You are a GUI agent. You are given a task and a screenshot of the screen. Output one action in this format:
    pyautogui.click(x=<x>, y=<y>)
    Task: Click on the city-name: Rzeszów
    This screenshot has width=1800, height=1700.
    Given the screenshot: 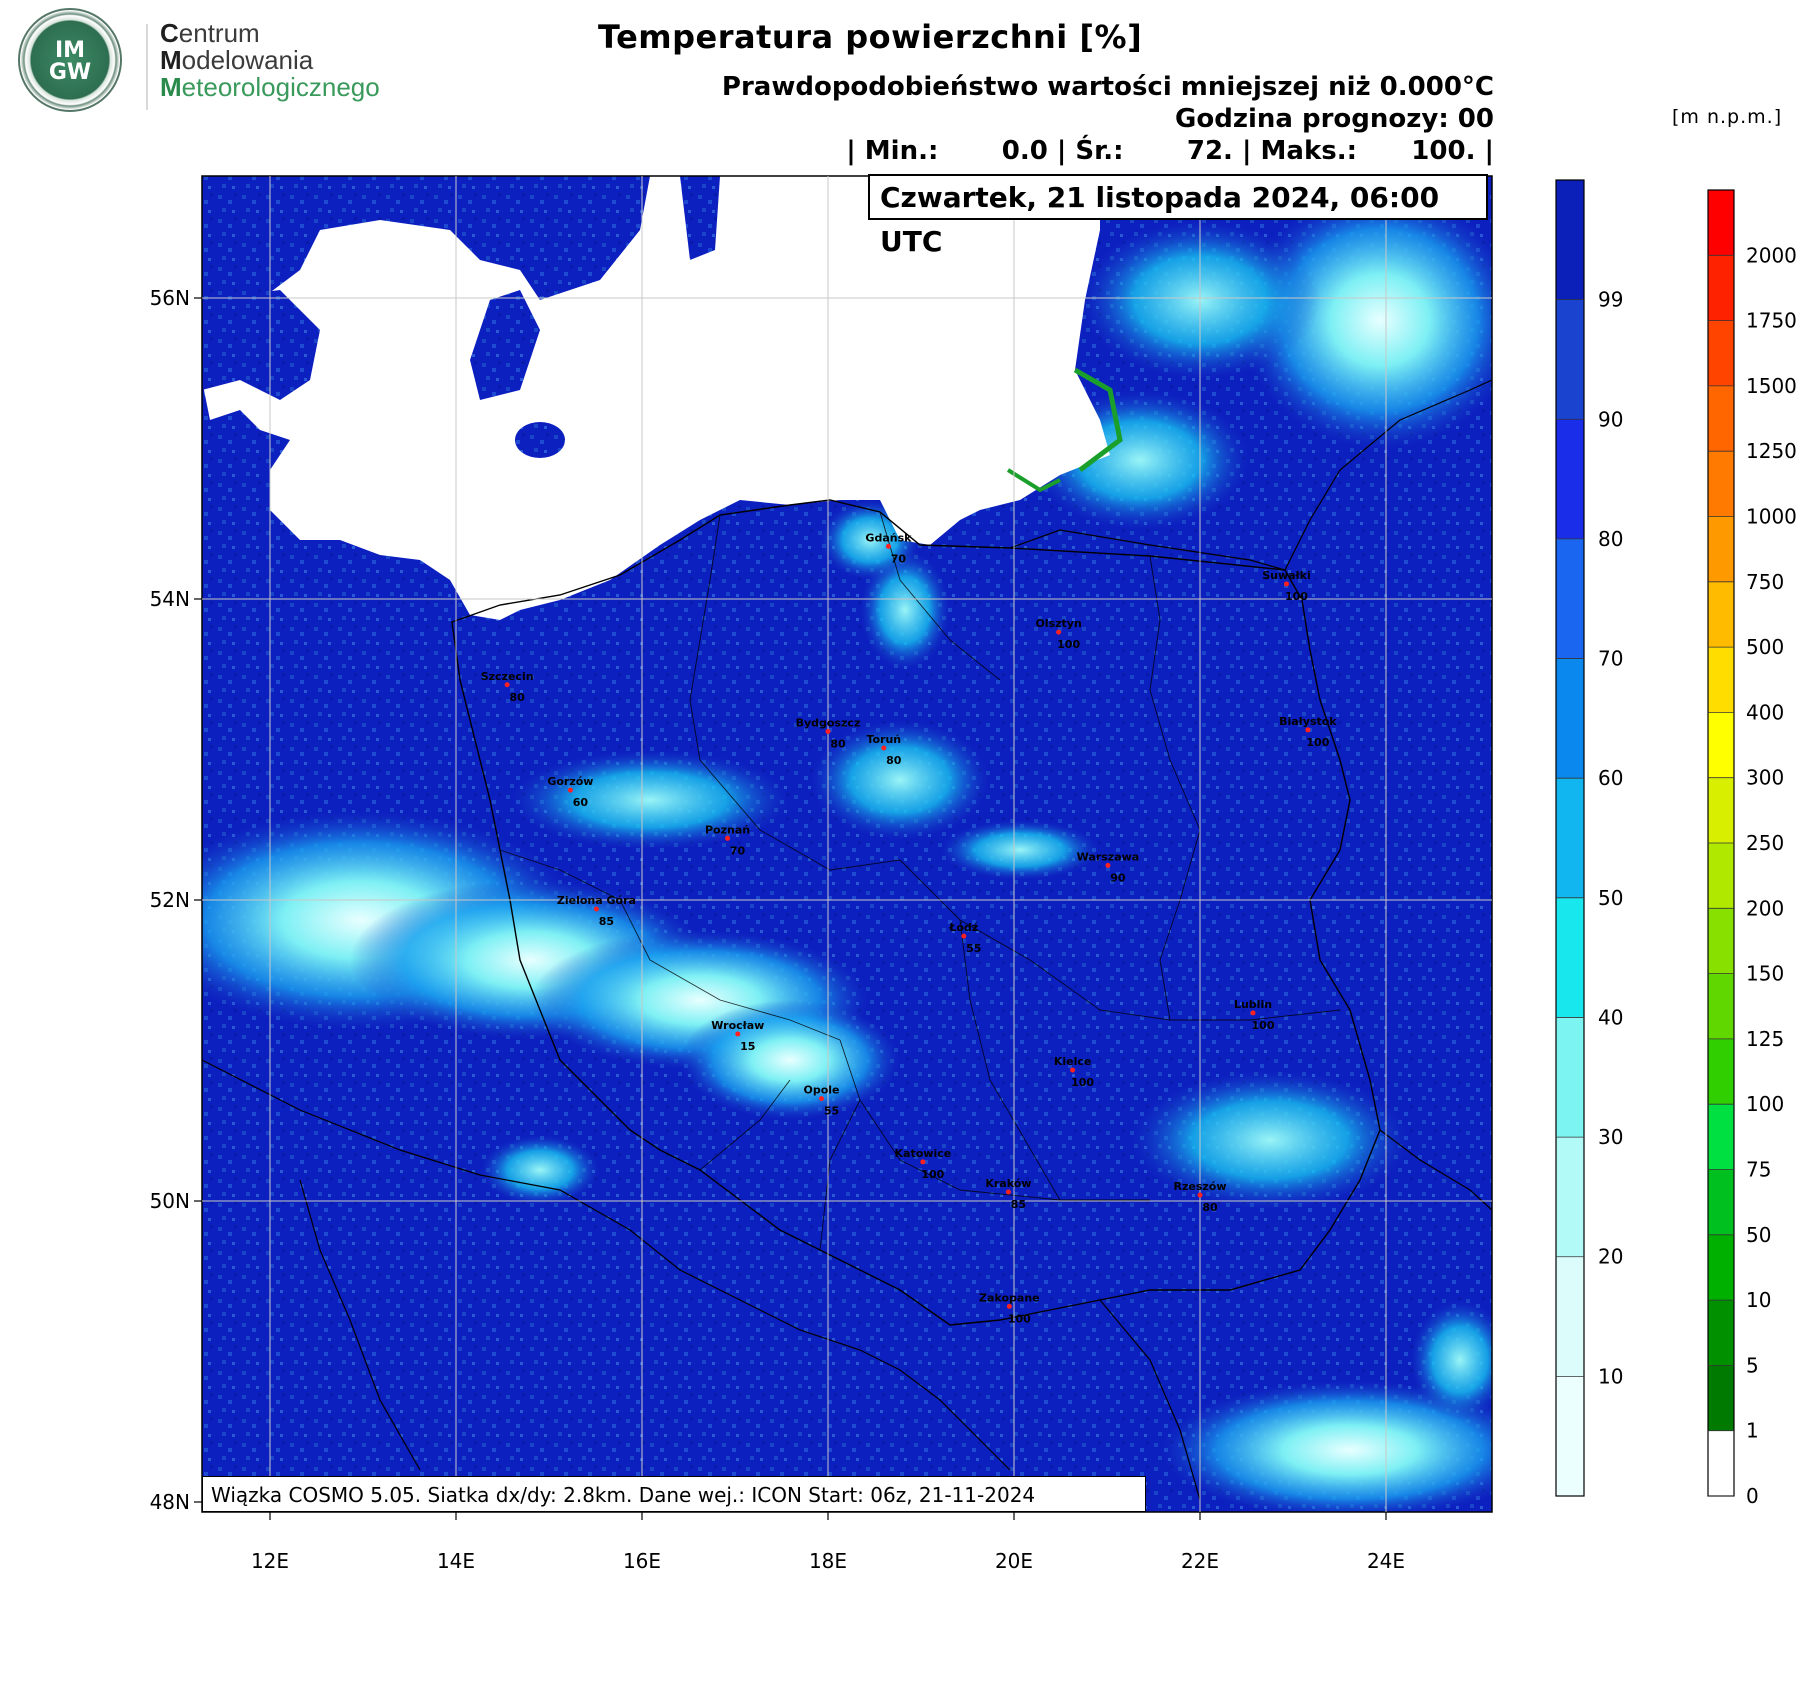 What is the action you would take?
    pyautogui.click(x=1199, y=1186)
    